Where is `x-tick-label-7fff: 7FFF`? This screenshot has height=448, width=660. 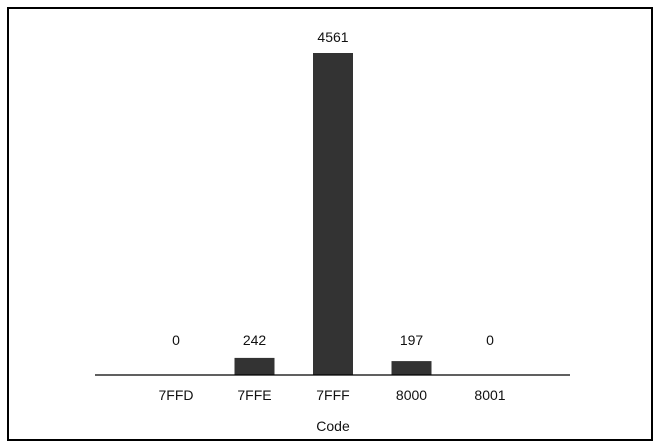 x-tick-label-7fff: 7FFF is located at coordinates (332, 395).